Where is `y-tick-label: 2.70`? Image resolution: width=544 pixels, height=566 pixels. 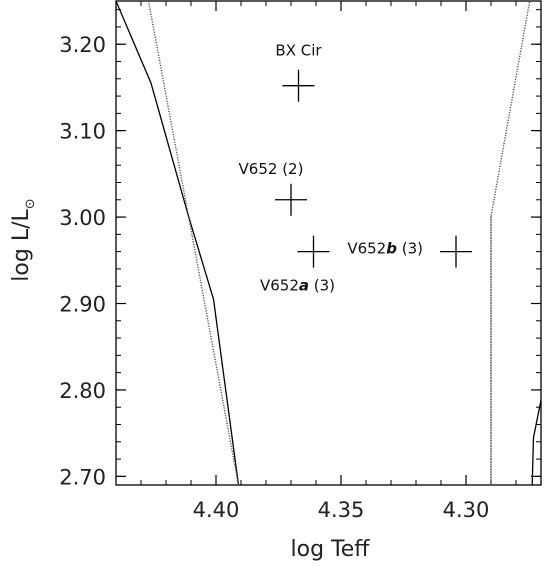 y-tick-label: 2.70 is located at coordinates (82, 477).